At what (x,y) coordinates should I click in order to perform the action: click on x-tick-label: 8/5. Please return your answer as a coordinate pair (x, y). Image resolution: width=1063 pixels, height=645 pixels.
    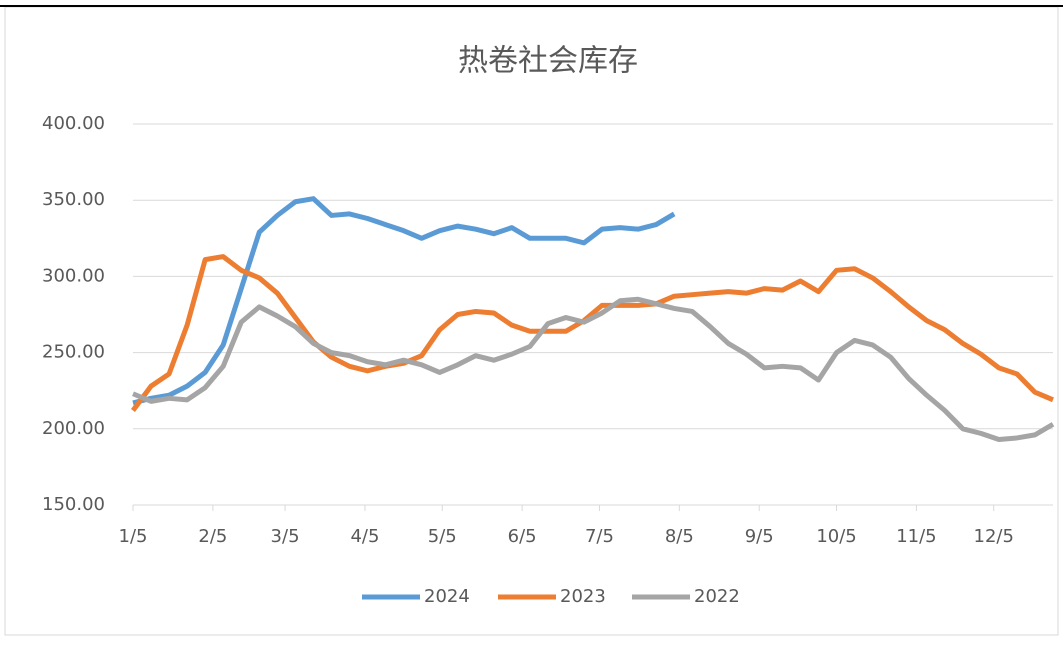
    Looking at the image, I should click on (679, 536).